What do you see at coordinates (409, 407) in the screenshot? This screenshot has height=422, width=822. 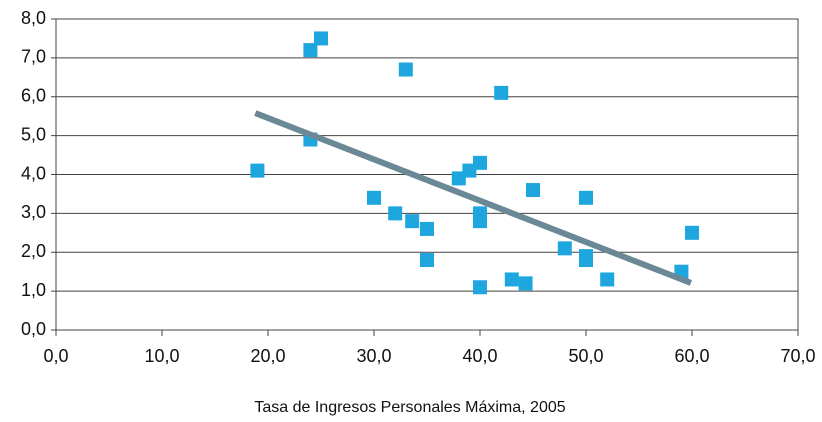 I see `x-axis-label: Tasa de Ingresos Personales Máxima, 2005` at bounding box center [409, 407].